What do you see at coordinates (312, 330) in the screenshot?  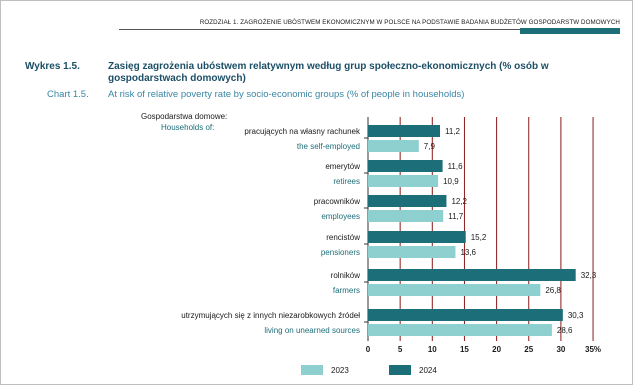 I see `category-label-en: living on unearned sources` at bounding box center [312, 330].